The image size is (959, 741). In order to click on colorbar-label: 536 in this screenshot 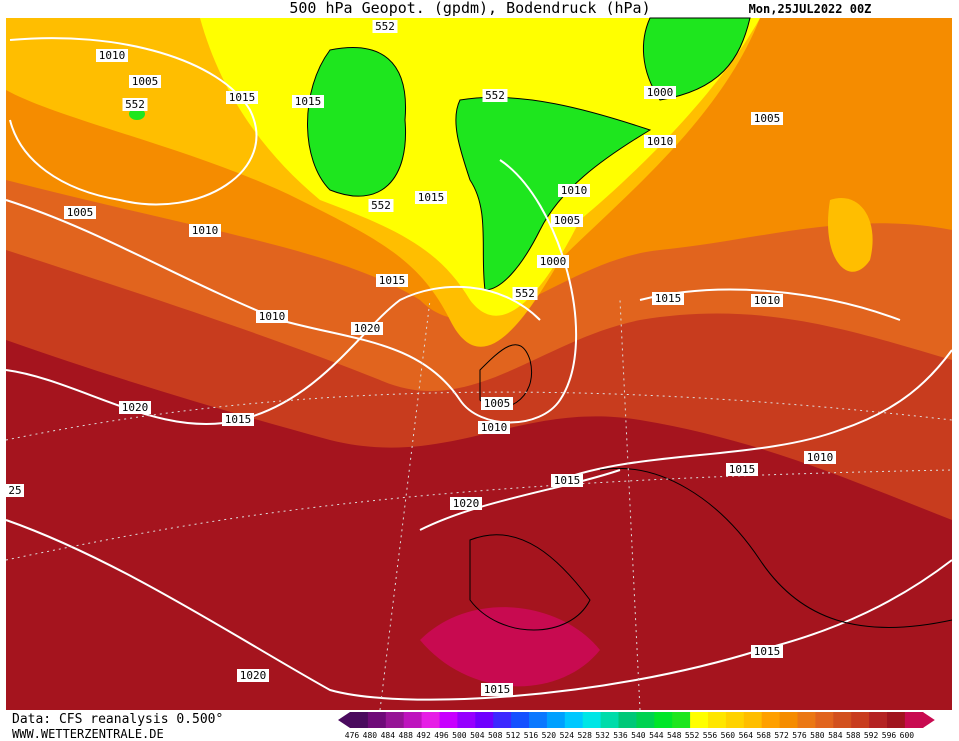, I will do `click(620, 735)`.